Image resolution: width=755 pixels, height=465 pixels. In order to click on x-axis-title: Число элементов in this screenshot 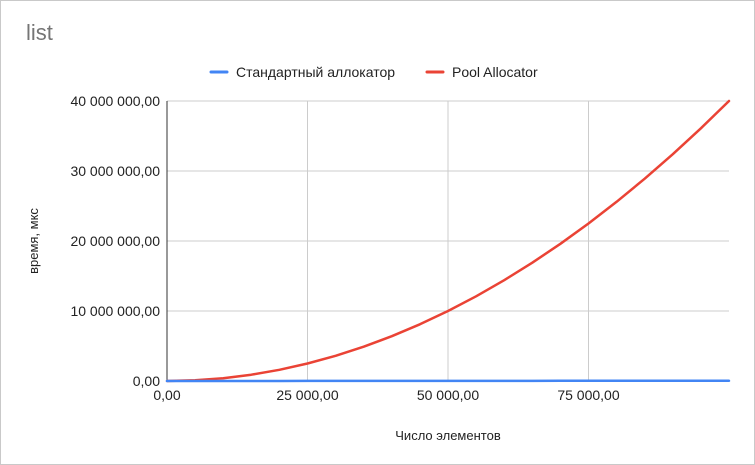, I will do `click(448, 435)`.